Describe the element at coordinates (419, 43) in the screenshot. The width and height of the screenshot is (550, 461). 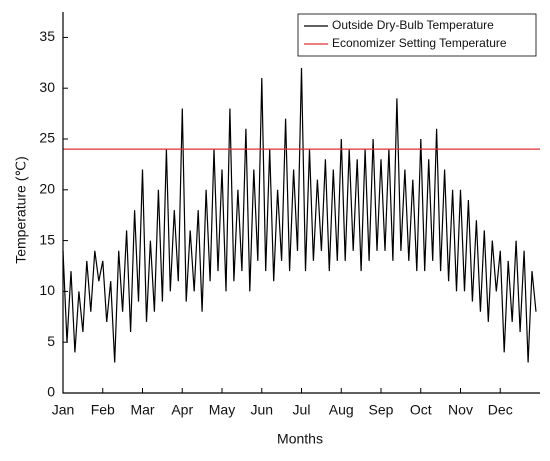
I see `legend-label: Economizer Setting Temperature` at that location.